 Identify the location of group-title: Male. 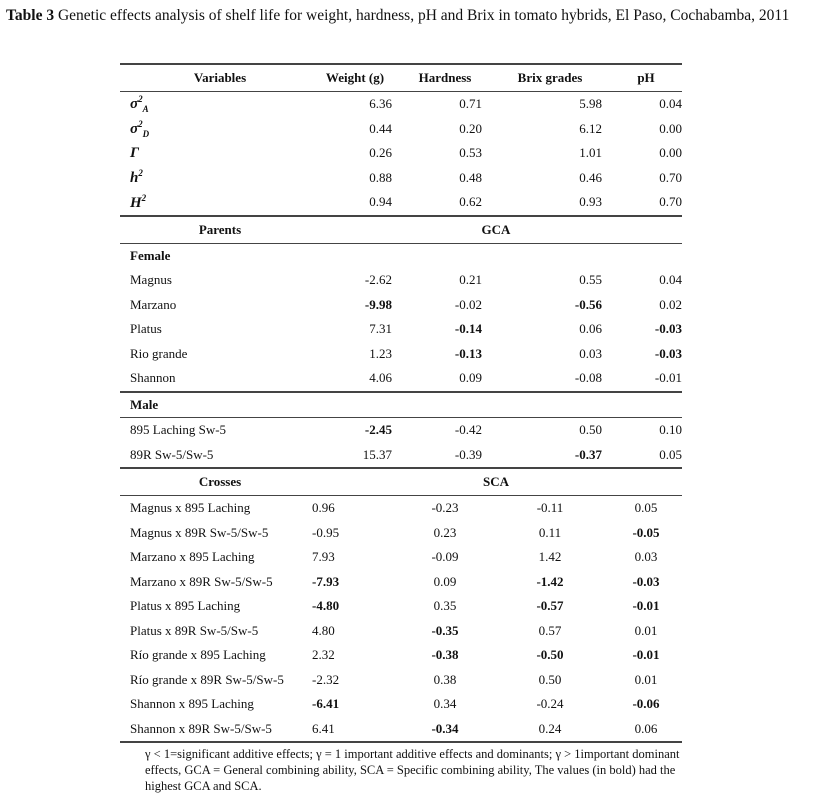
(401, 404).